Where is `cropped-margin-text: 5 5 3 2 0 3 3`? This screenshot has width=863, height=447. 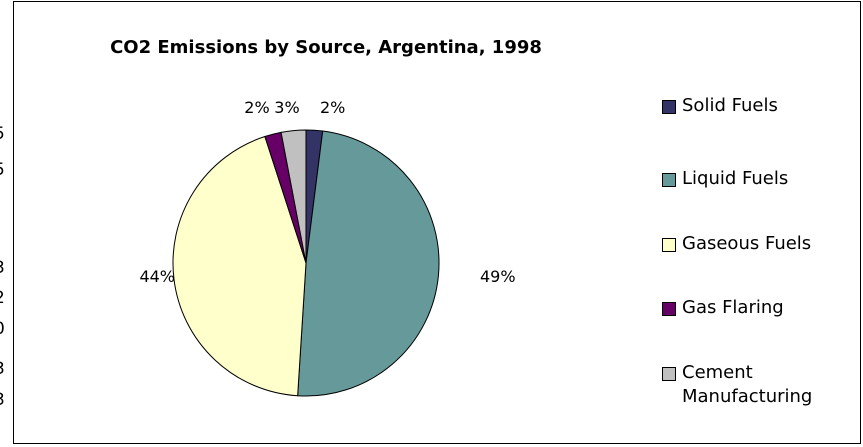
cropped-margin-text: 5 5 3 2 0 3 3 is located at coordinates (6, 223).